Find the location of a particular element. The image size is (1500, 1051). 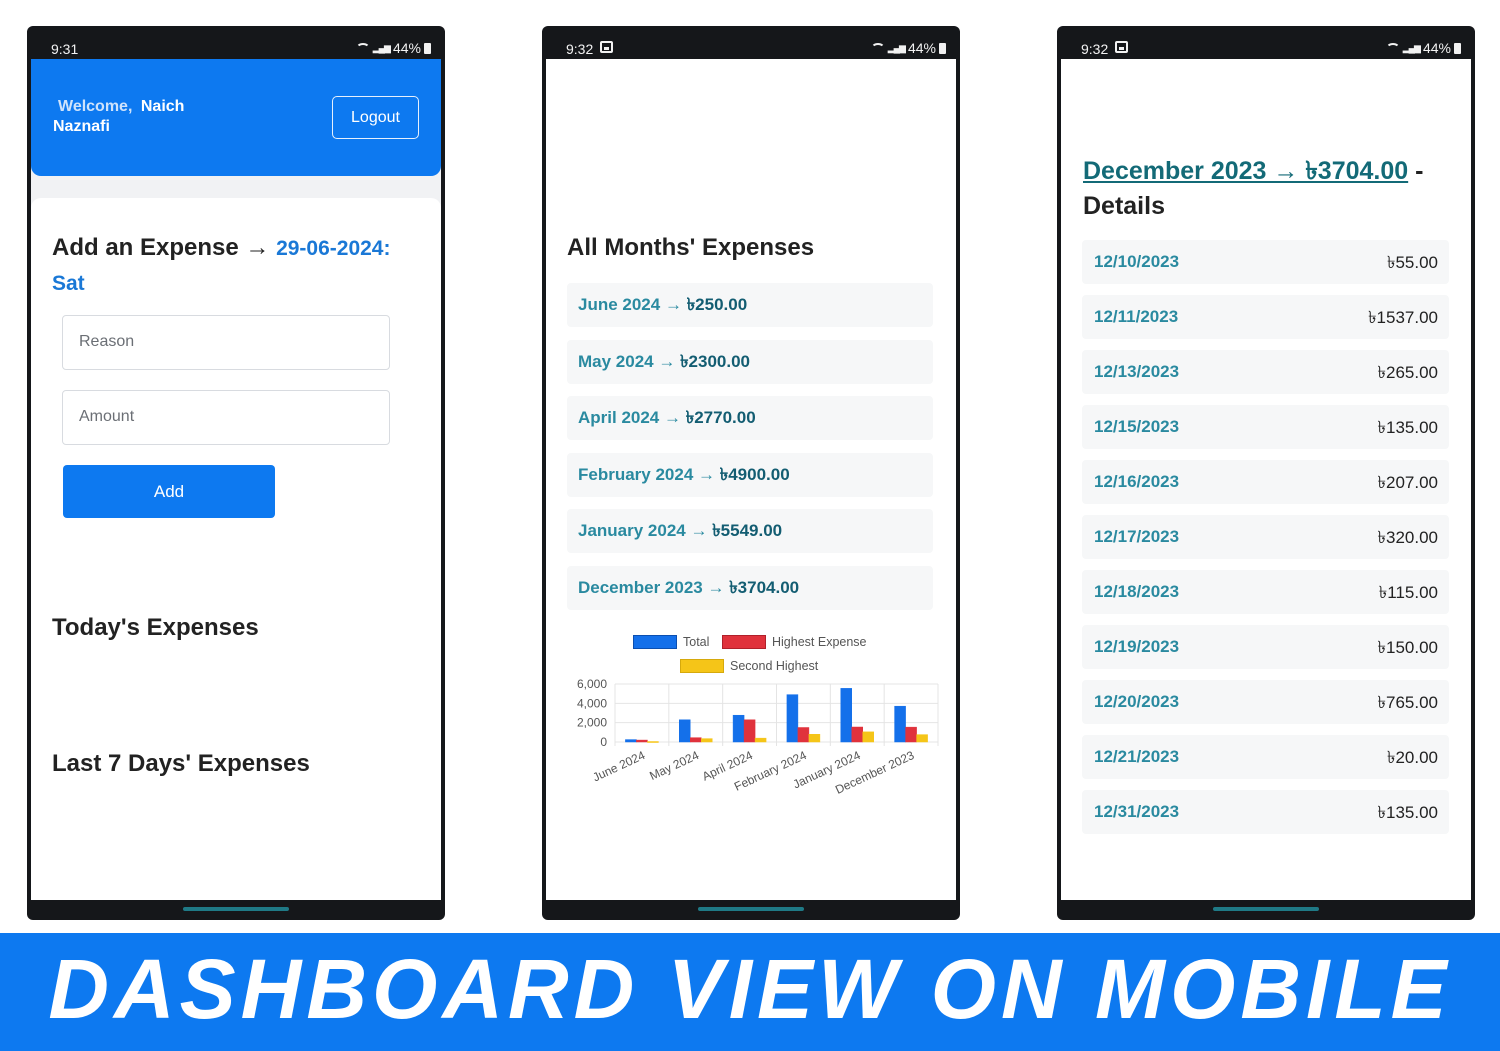

image-notification-icon is located at coordinates (606, 47).